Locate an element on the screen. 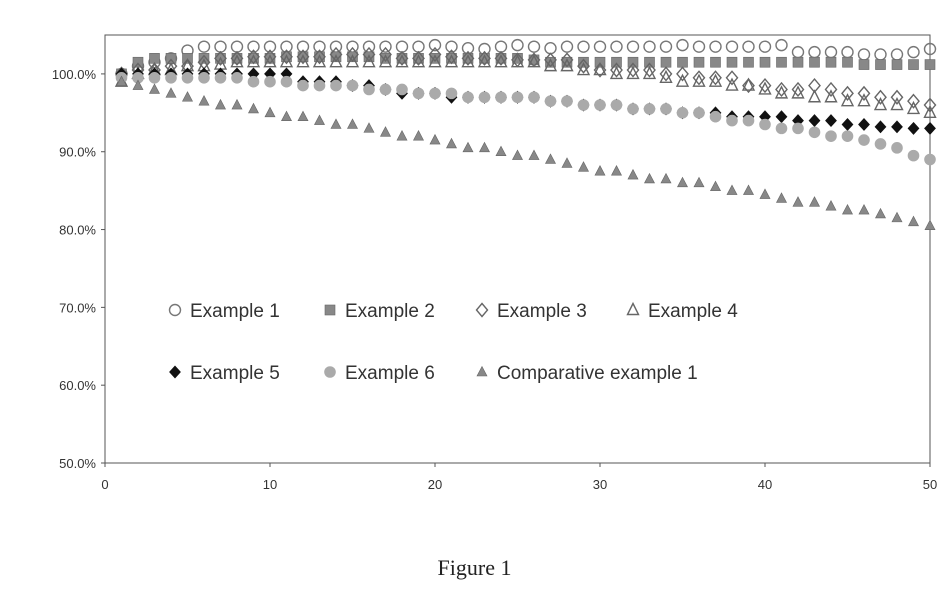 The height and width of the screenshot is (612, 949). legend-label: Example 6 is located at coordinates (390, 373).